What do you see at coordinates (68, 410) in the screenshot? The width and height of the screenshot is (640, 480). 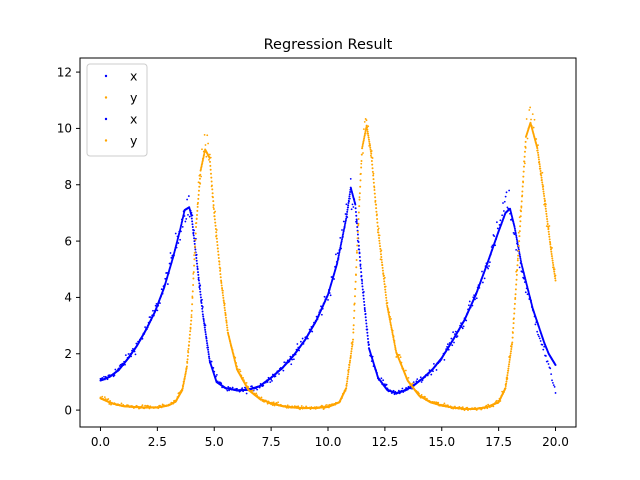 I see `y-tick-label: 0` at bounding box center [68, 410].